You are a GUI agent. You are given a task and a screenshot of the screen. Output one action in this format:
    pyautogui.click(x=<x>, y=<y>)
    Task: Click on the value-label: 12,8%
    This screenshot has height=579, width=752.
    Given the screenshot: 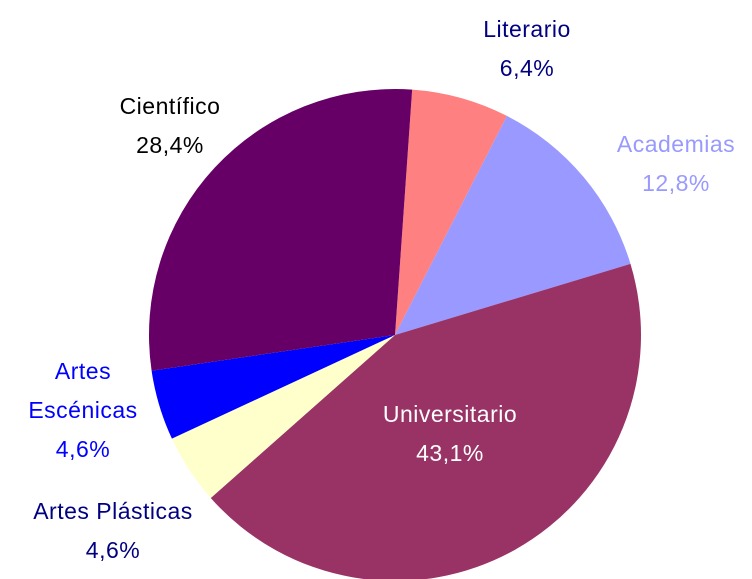 What is the action you would take?
    pyautogui.click(x=676, y=183)
    